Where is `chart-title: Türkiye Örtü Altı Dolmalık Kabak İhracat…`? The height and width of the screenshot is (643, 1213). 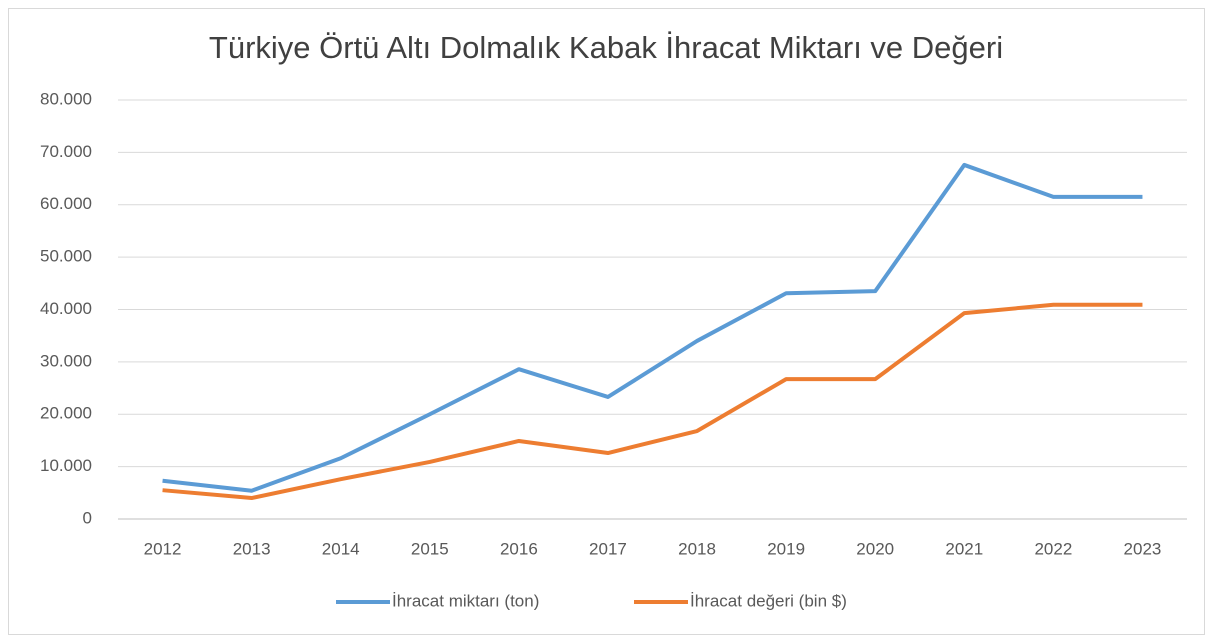
chart-title: Türkiye Örtü Altı Dolmalık Kabak İhracat… is located at coordinates (606, 47).